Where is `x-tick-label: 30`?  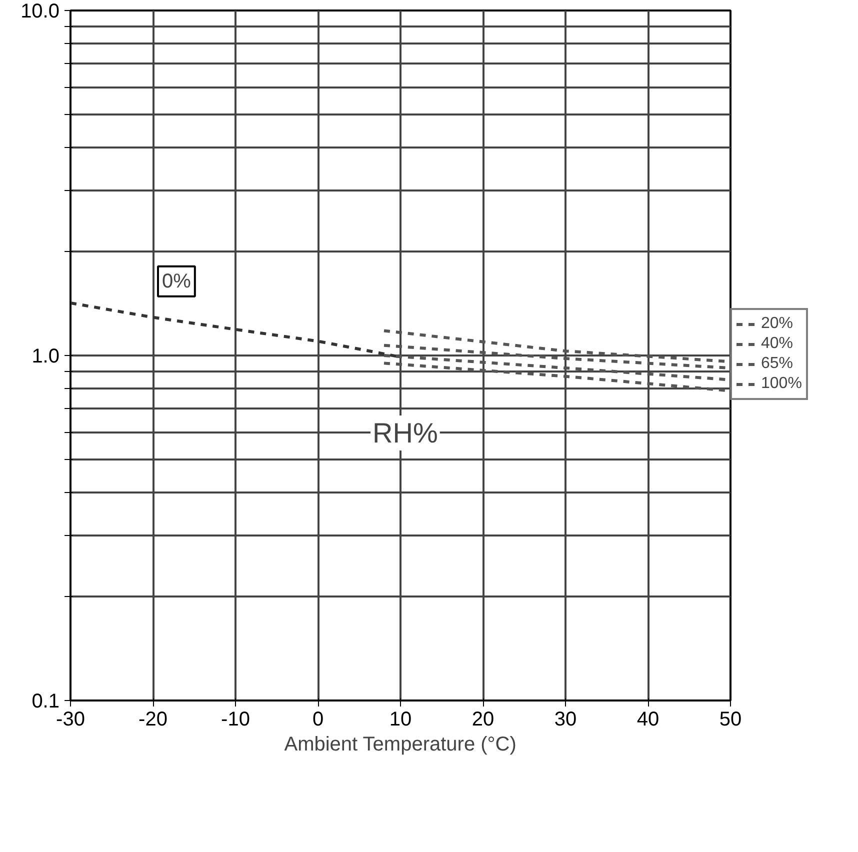
x-tick-label: 30 is located at coordinates (565, 719).